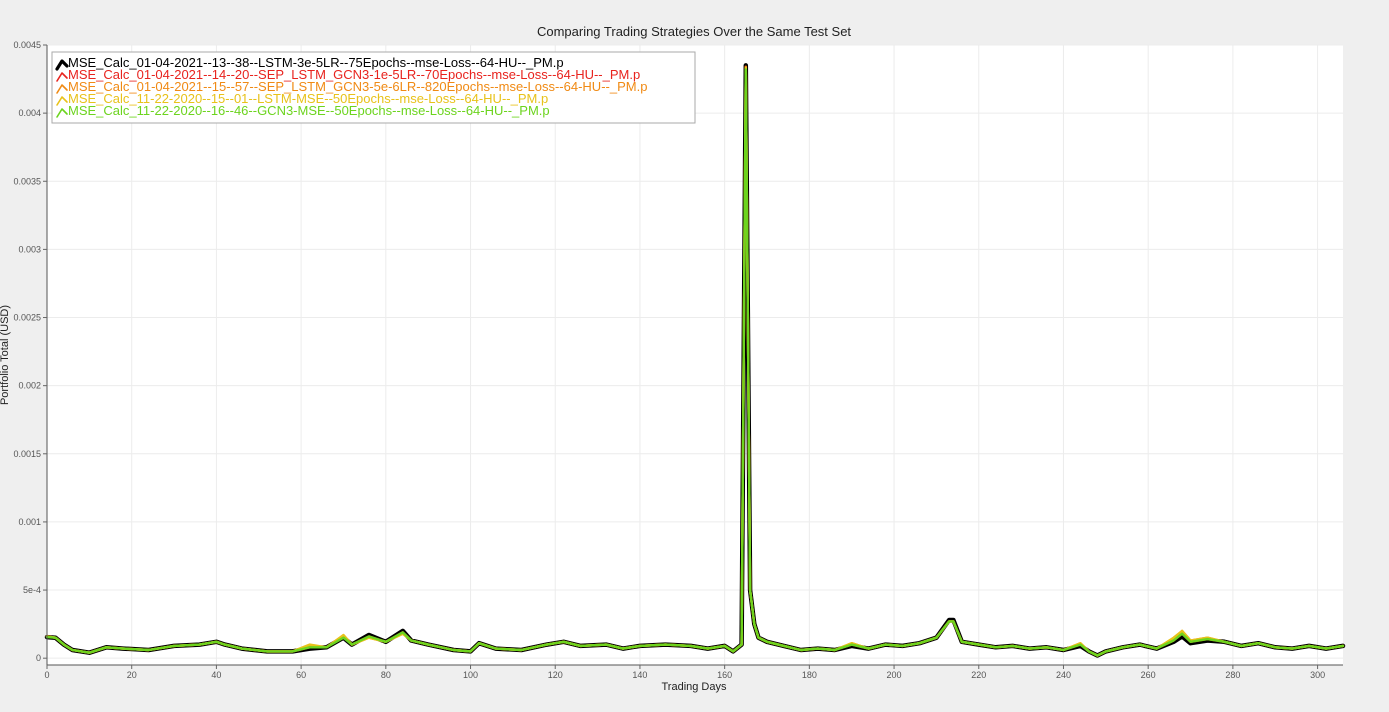 The width and height of the screenshot is (1389, 712). What do you see at coordinates (27, 181) in the screenshot?
I see `y-tick-label: 0.0035` at bounding box center [27, 181].